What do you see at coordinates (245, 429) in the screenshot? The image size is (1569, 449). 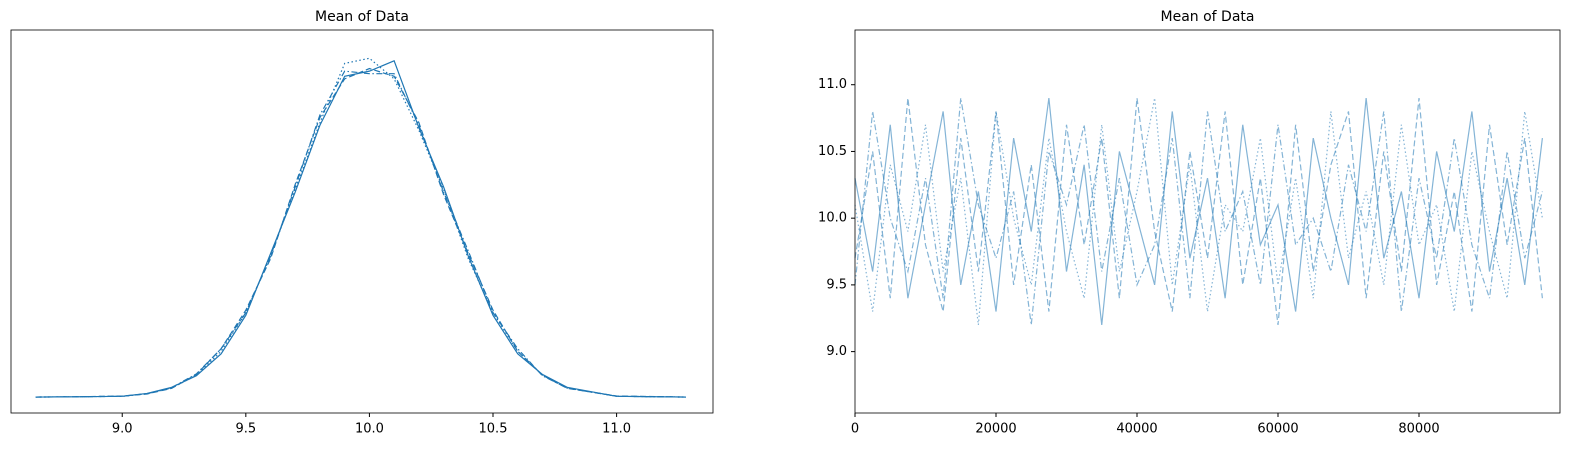 I see `x-tick-label: 9.5` at bounding box center [245, 429].